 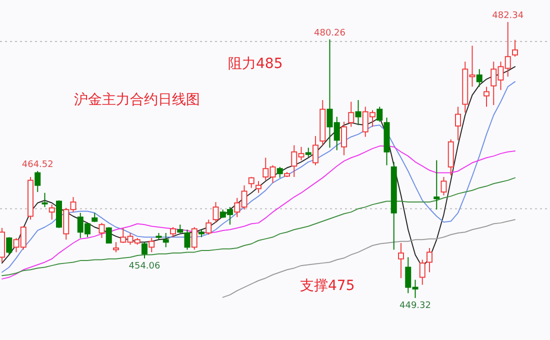 I want to click on annotation: 464.52, so click(x=38, y=165).